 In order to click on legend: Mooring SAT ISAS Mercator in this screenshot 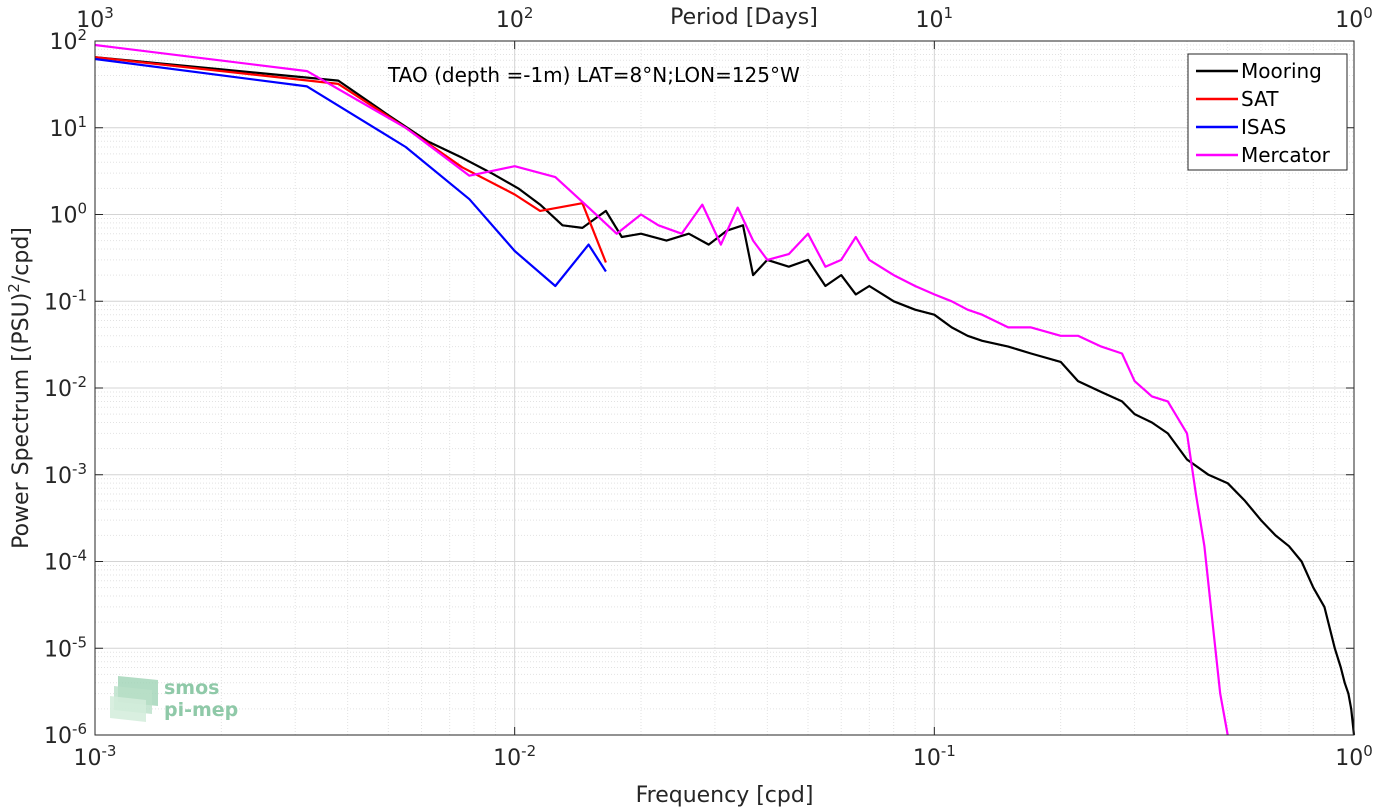, I will do `click(1267, 112)`.